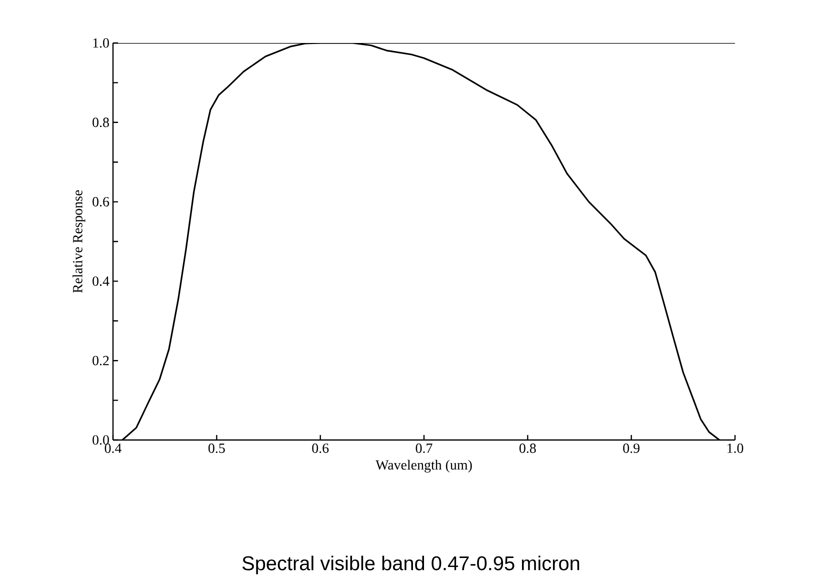 Image resolution: width=823 pixels, height=587 pixels. Describe the element at coordinates (101, 202) in the screenshot. I see `y-tick-label: 0.6` at that location.